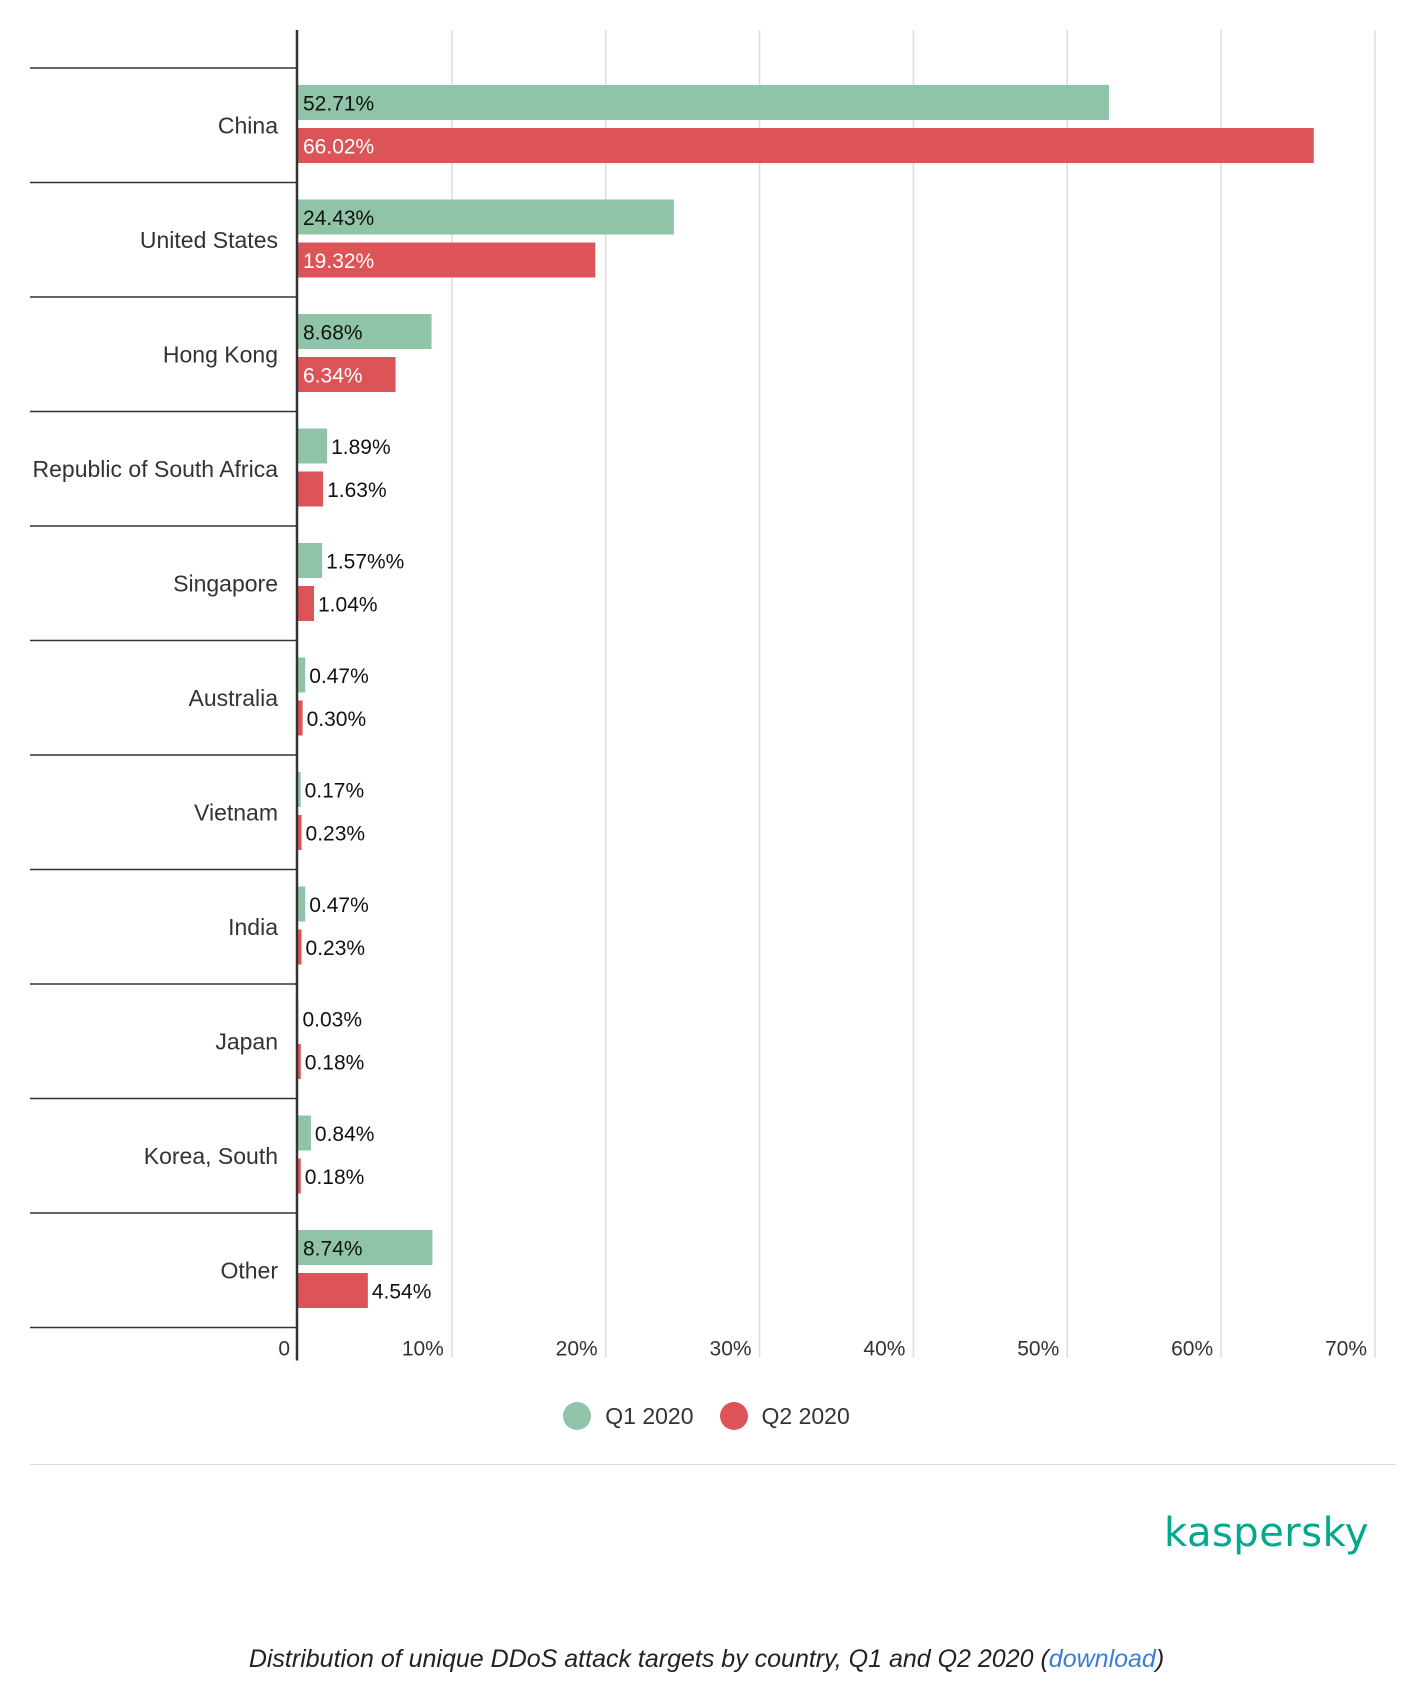 This screenshot has height=1692, width=1413. I want to click on legend-swatch-q1, so click(577, 1416).